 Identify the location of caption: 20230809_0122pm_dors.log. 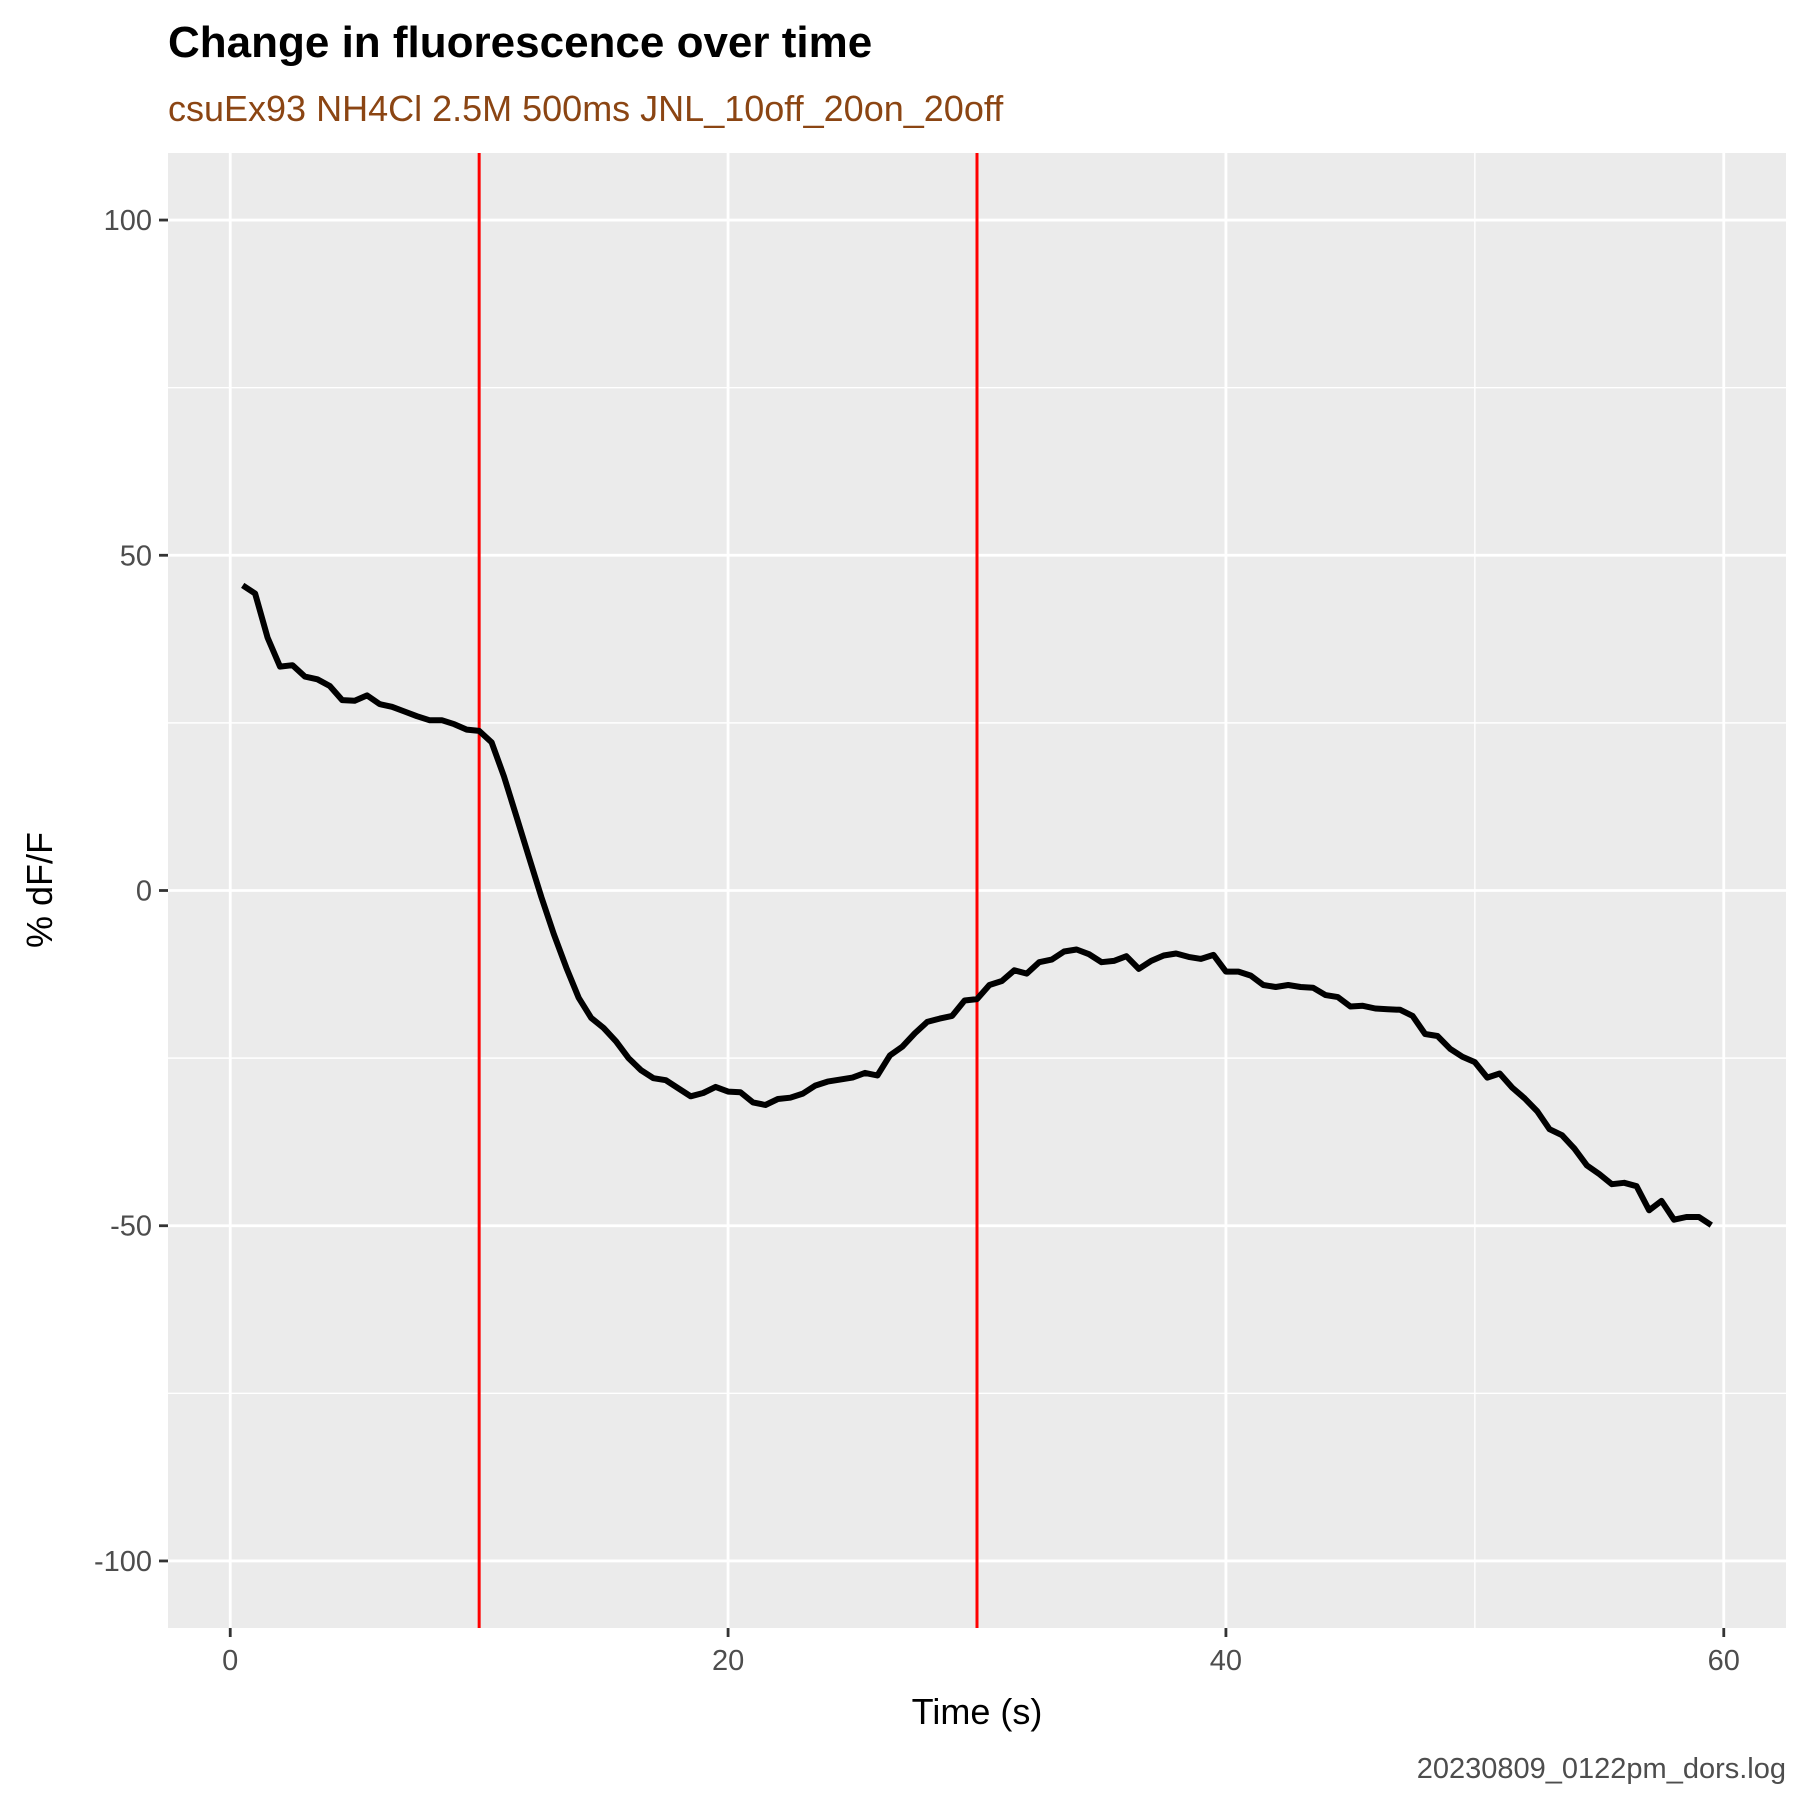
(1601, 1769).